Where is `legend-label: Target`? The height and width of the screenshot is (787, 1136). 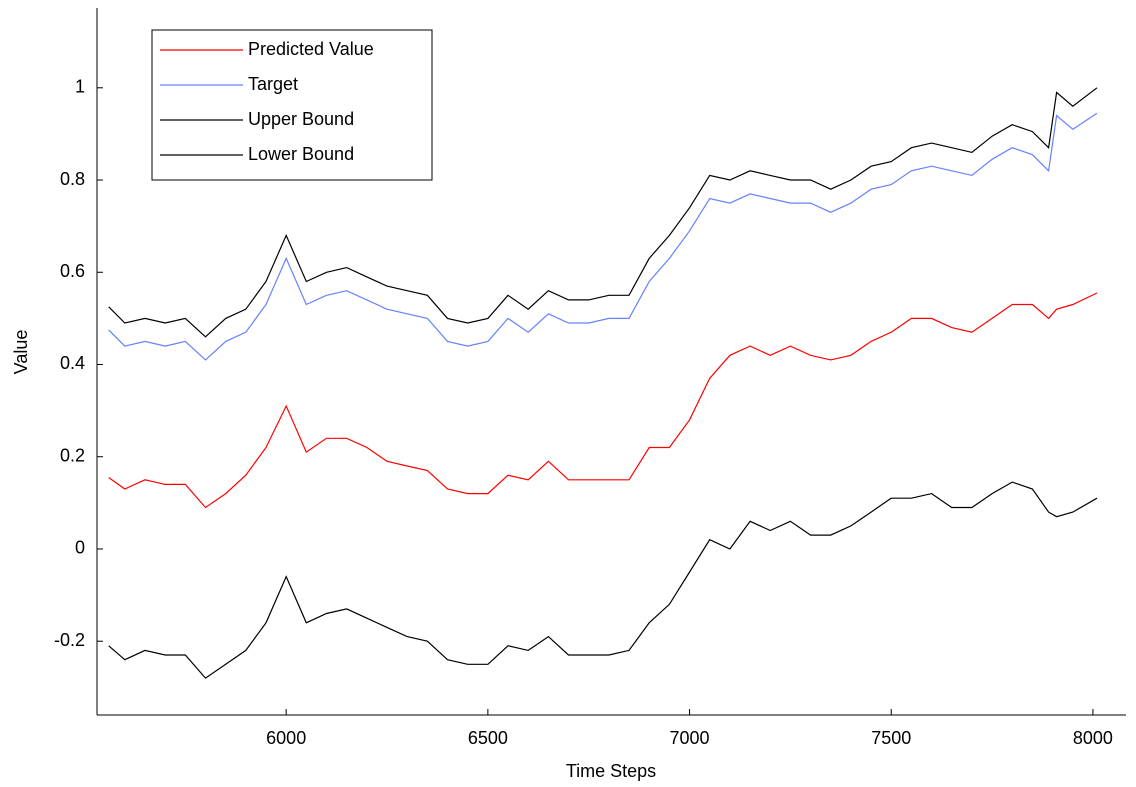
legend-label: Target is located at coordinates (273, 84).